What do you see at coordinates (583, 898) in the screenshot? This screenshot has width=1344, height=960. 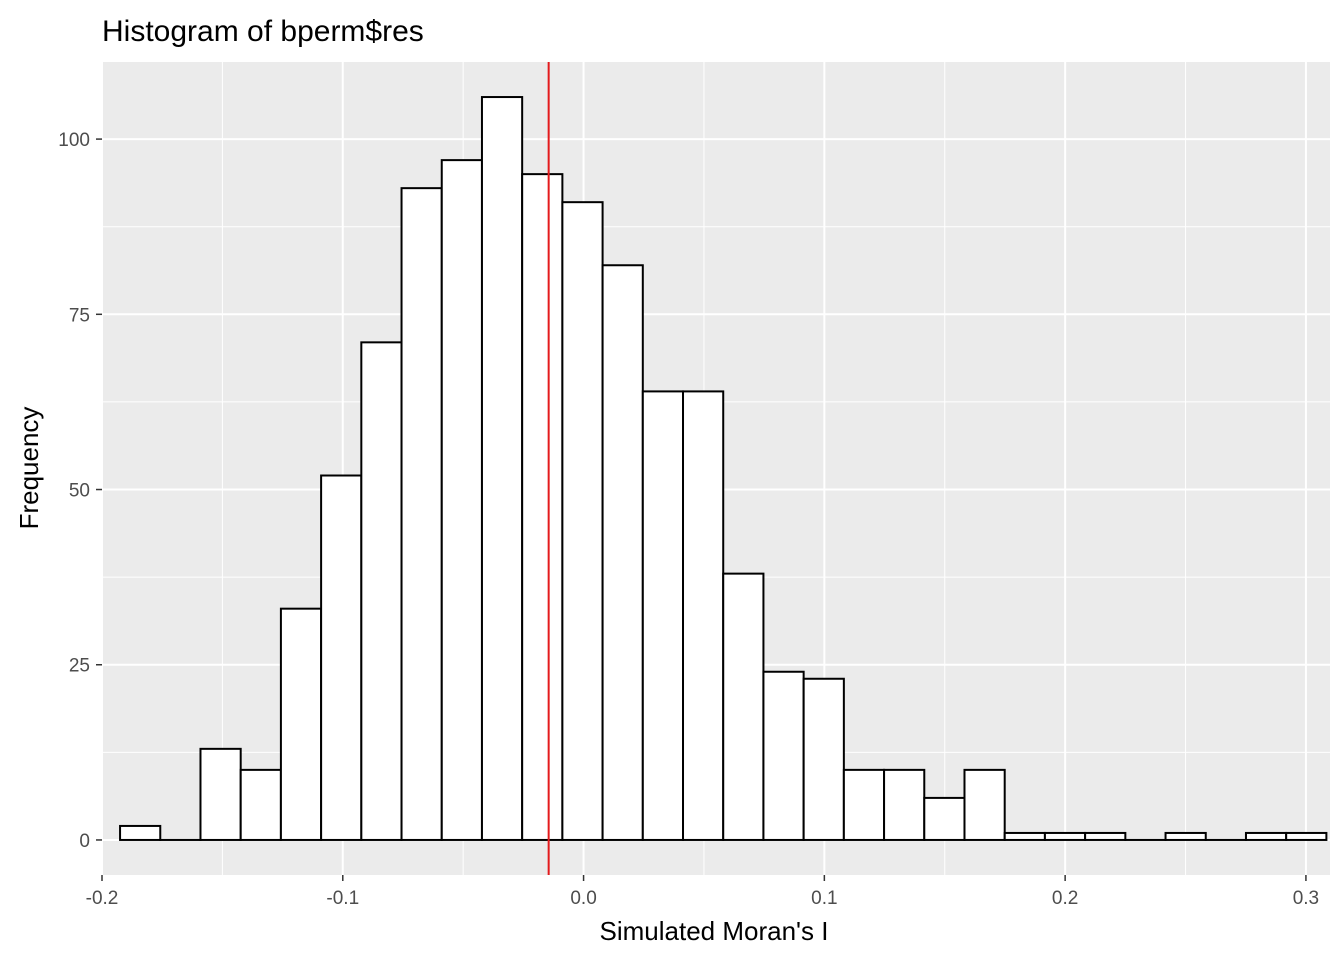 I see `x-tick-label: 0.0` at bounding box center [583, 898].